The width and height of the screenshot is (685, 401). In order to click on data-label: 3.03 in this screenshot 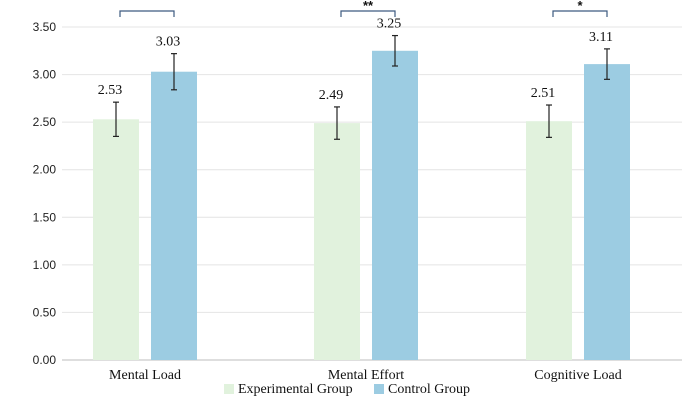, I will do `click(168, 42)`.